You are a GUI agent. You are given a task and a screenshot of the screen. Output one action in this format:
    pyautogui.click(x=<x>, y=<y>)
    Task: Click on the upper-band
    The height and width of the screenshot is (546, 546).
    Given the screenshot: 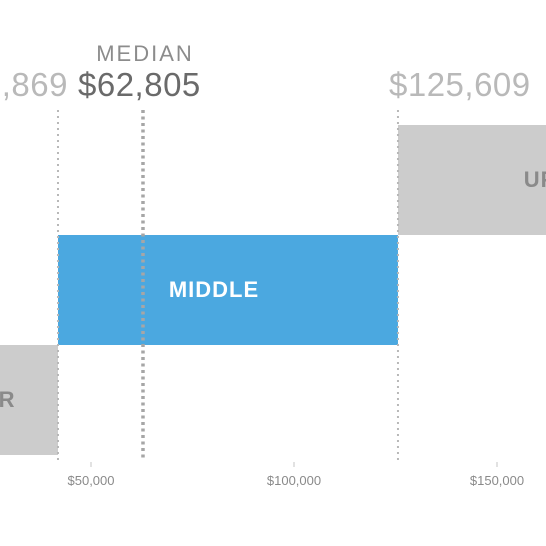 What is the action you would take?
    pyautogui.click(x=471, y=180)
    